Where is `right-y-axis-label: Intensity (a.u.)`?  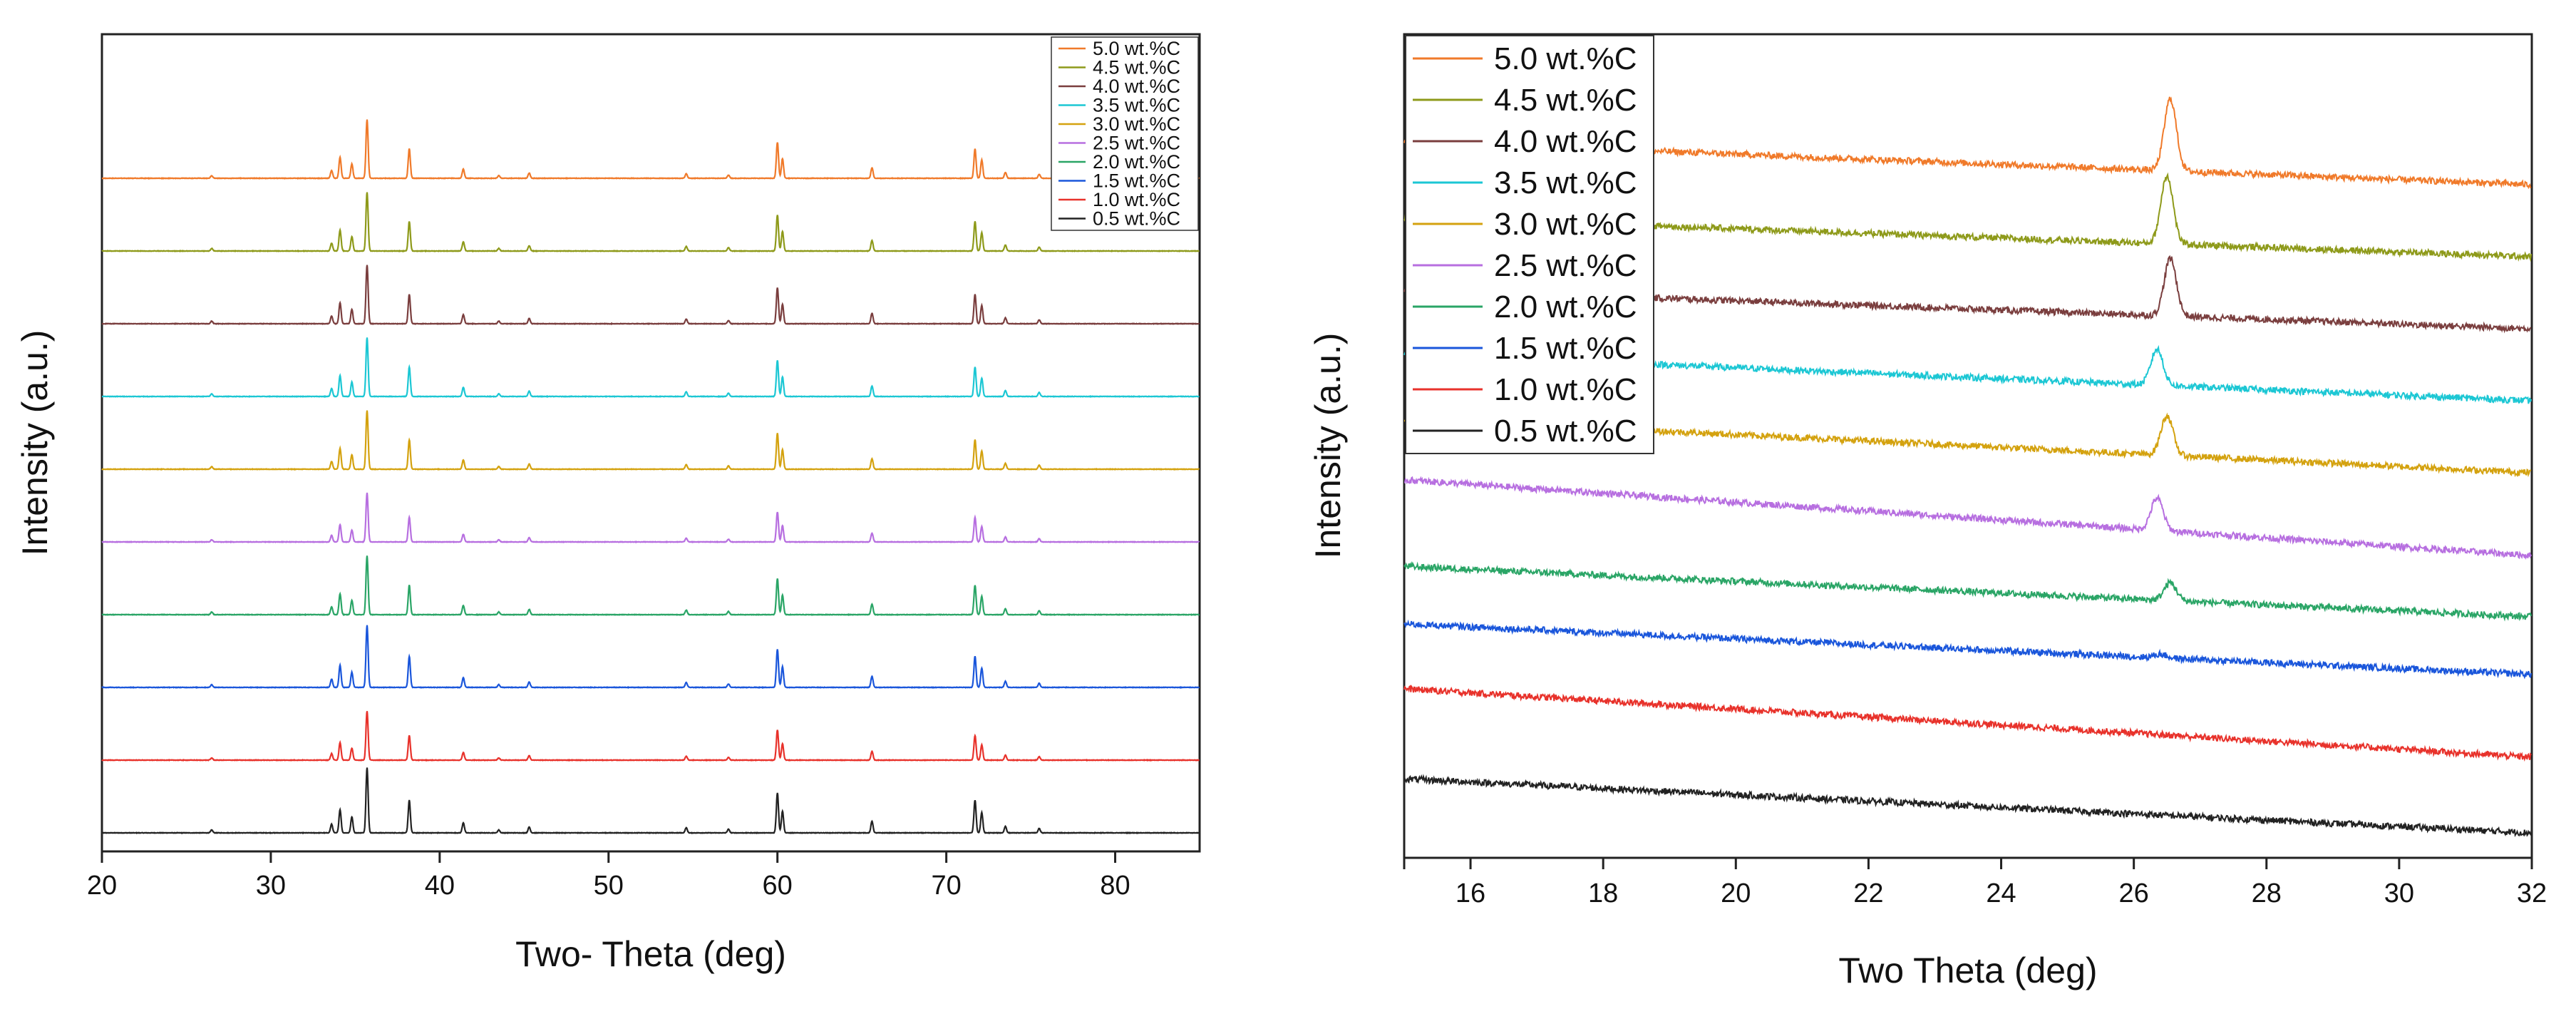 right-y-axis-label: Intensity (a.u.) is located at coordinates (1328, 446).